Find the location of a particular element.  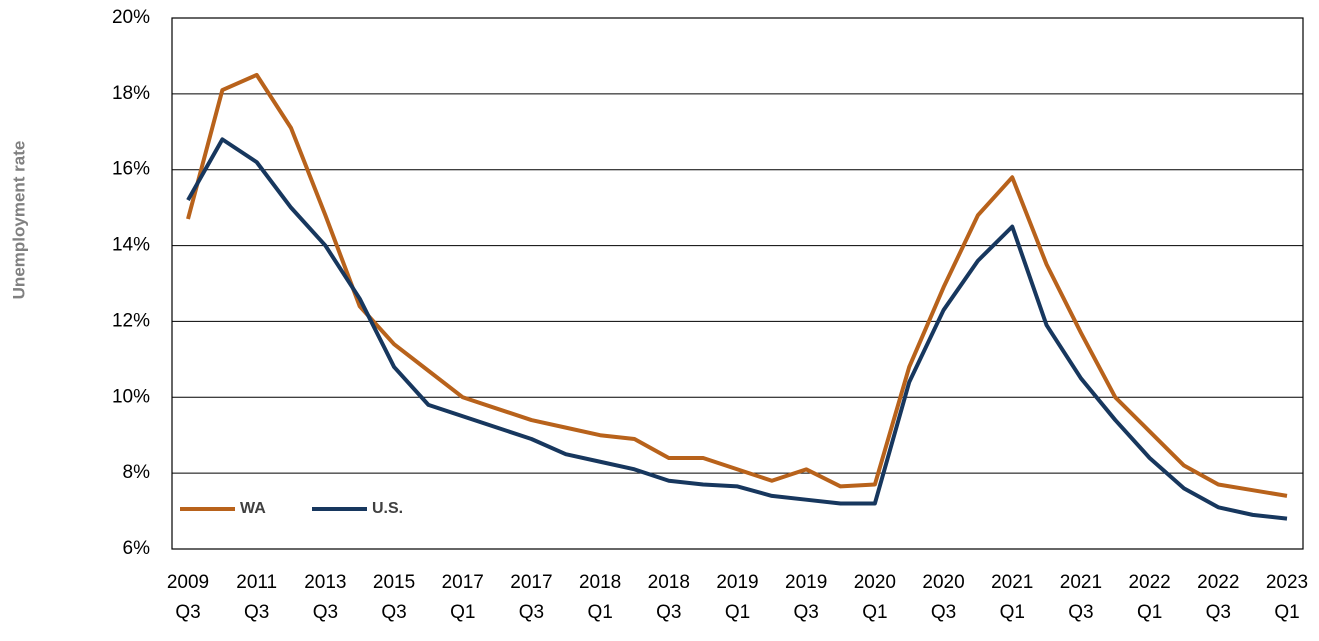

y-tick-label: 16% is located at coordinates (131, 169).